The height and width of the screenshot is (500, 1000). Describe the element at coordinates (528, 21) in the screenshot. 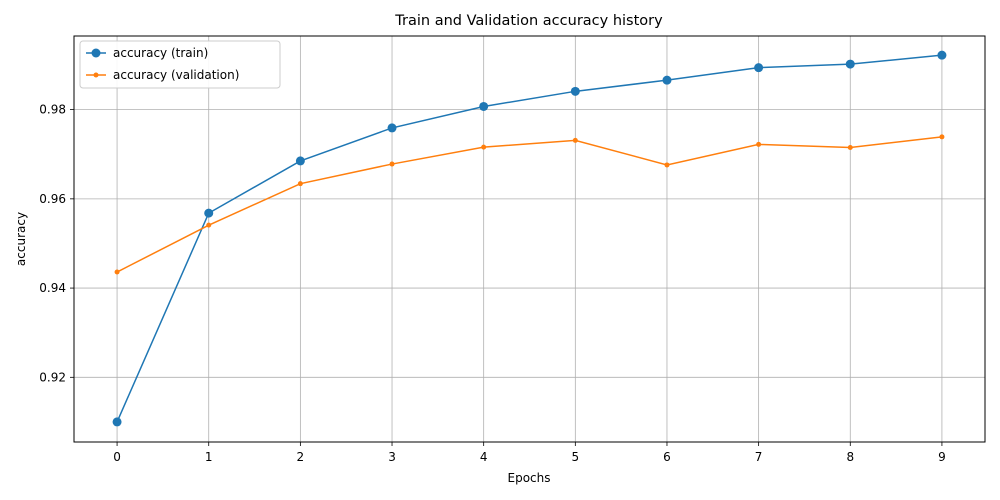

I see `chart-title: Train and Validation accuracy history` at that location.